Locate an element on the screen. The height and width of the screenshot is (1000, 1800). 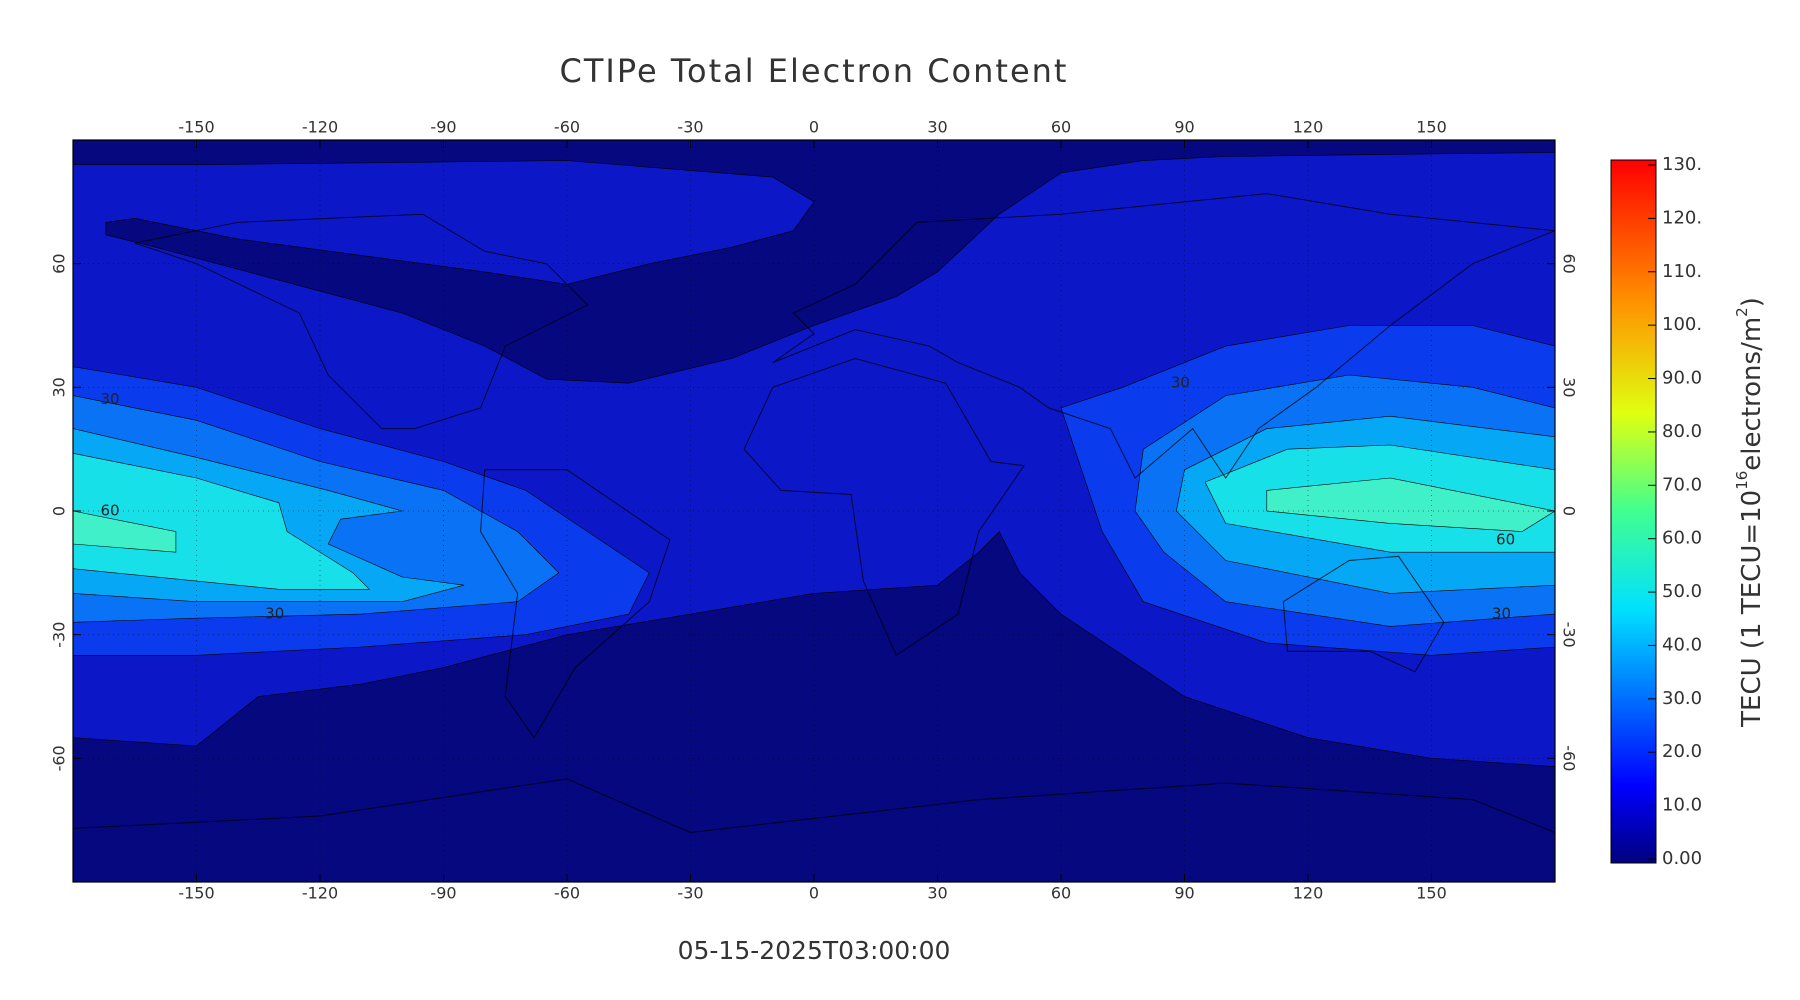
label-part: electrons/m is located at coordinates (1752, 394).